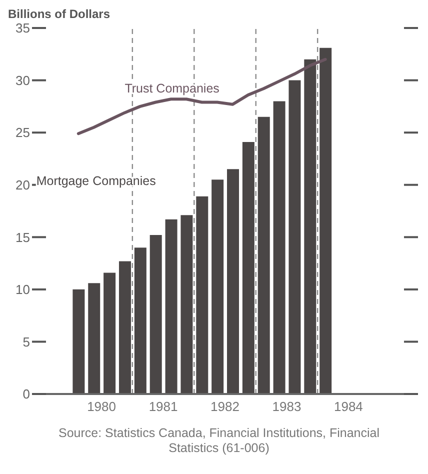 This screenshot has width=428, height=474. Describe the element at coordinates (23, 237) in the screenshot. I see `y-tick-label: 15` at that location.